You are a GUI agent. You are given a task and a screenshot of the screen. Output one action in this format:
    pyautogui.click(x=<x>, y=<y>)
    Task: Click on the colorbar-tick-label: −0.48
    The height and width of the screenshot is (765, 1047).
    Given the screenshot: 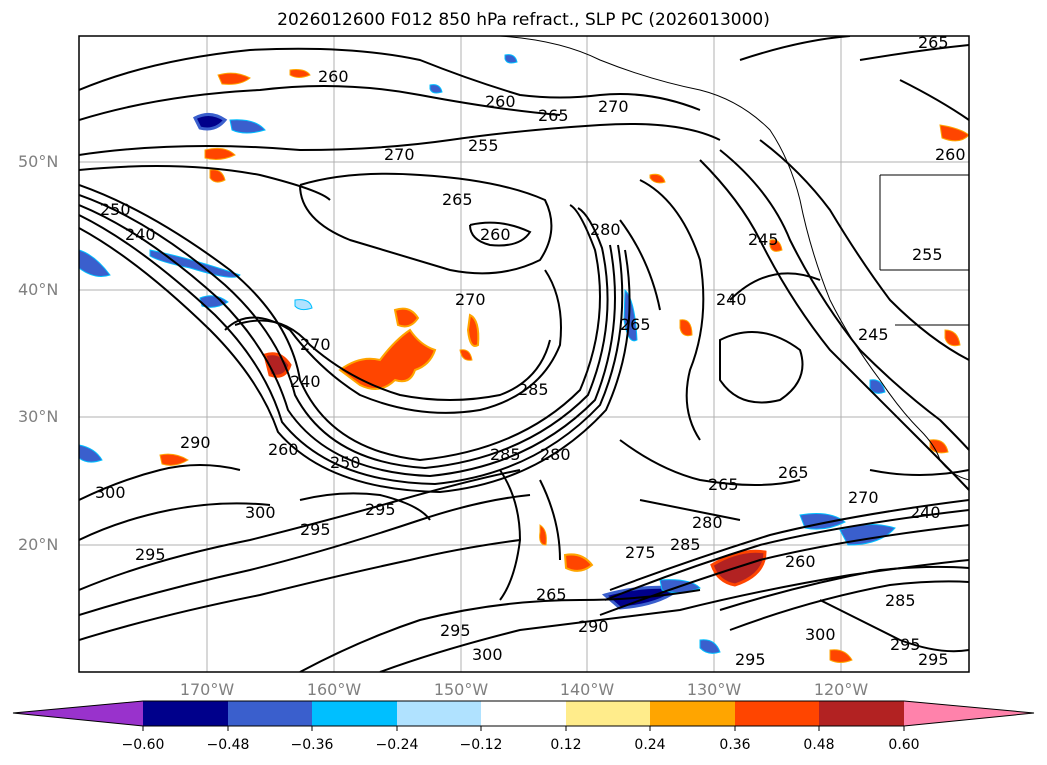 What is the action you would take?
    pyautogui.click(x=228, y=745)
    